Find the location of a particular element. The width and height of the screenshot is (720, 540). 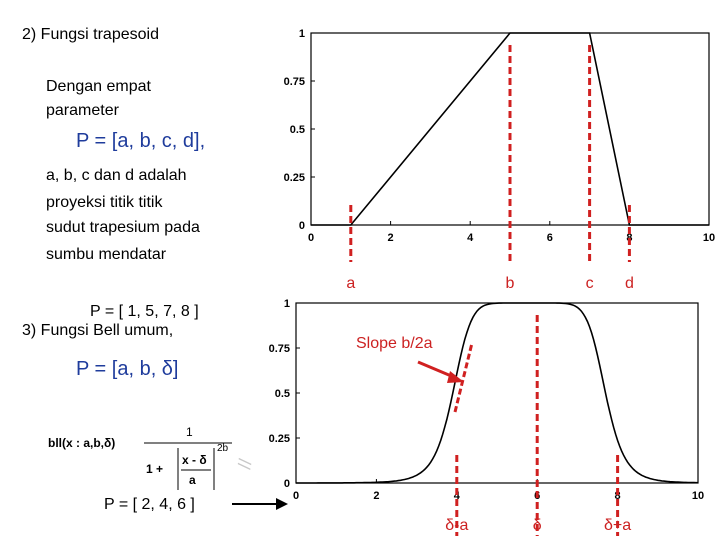

formula-lhs: bll(x : a,b,δ) is located at coordinates (82, 443).